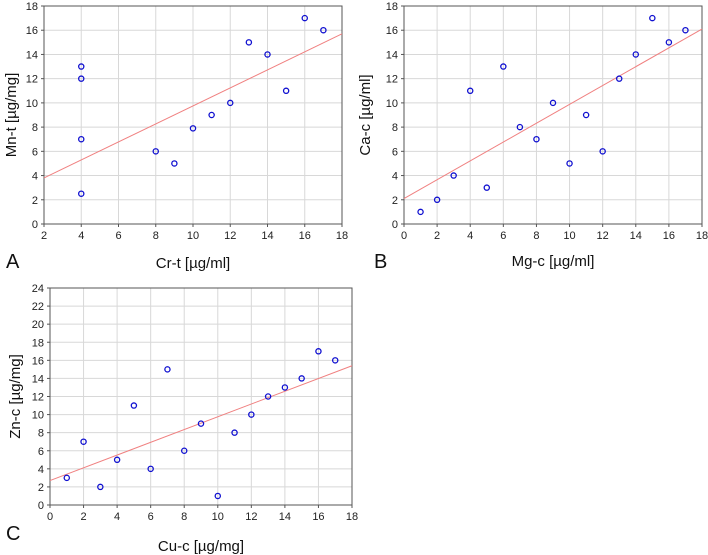 The image size is (708, 555). I want to click on y-tick-label: 24, so click(38, 289).